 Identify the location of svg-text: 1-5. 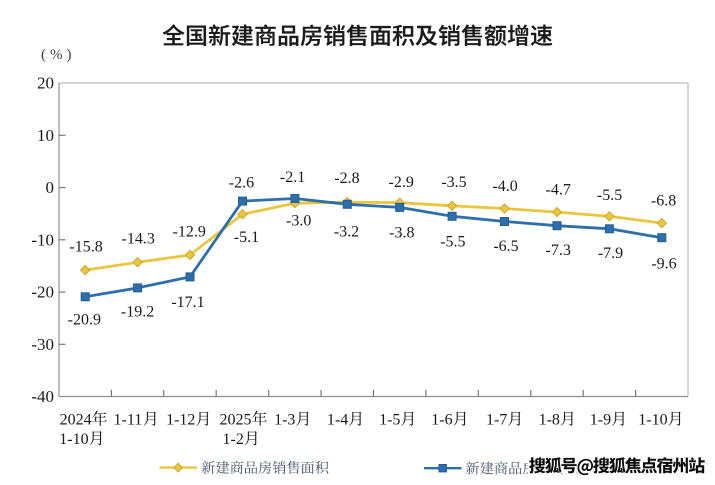
(389, 420).